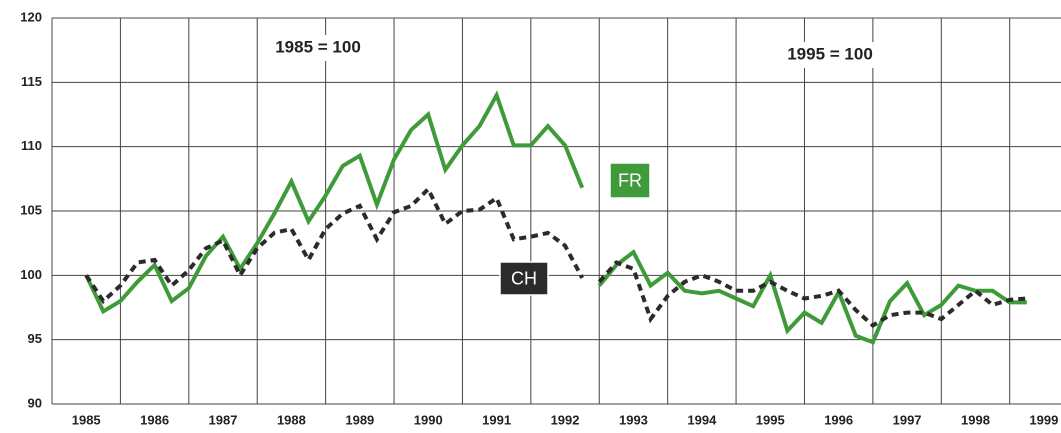 This screenshot has height=433, width=1061. Describe the element at coordinates (31, 16) in the screenshot. I see `y-tick-label: 120` at that location.